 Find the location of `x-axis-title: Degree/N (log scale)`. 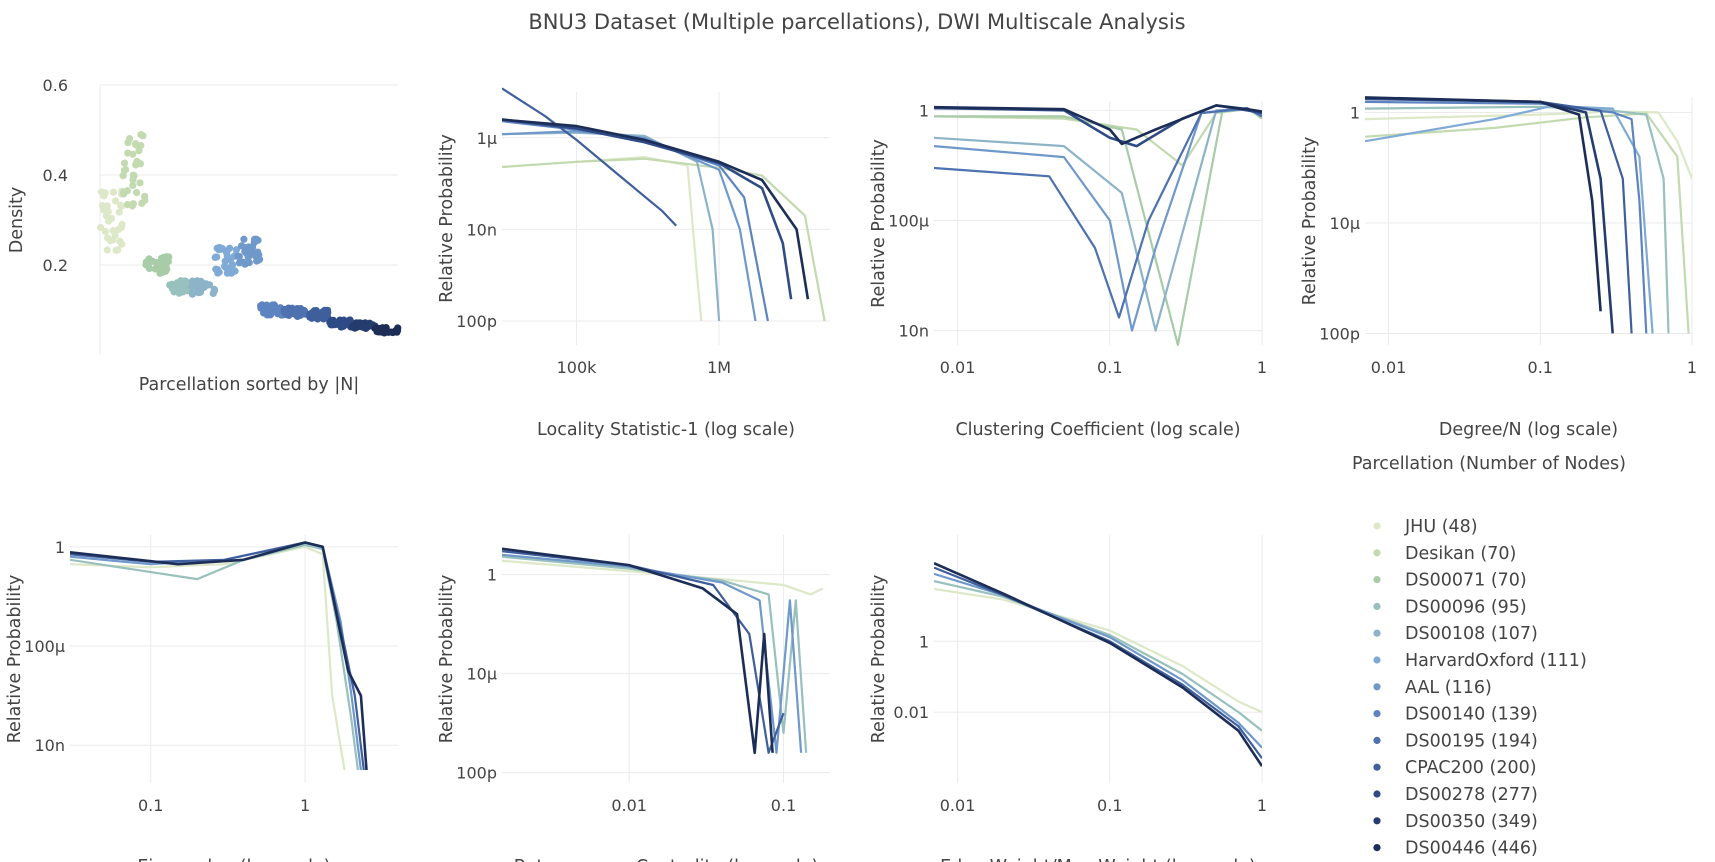

x-axis-title: Degree/N (log scale) is located at coordinates (1528, 430).